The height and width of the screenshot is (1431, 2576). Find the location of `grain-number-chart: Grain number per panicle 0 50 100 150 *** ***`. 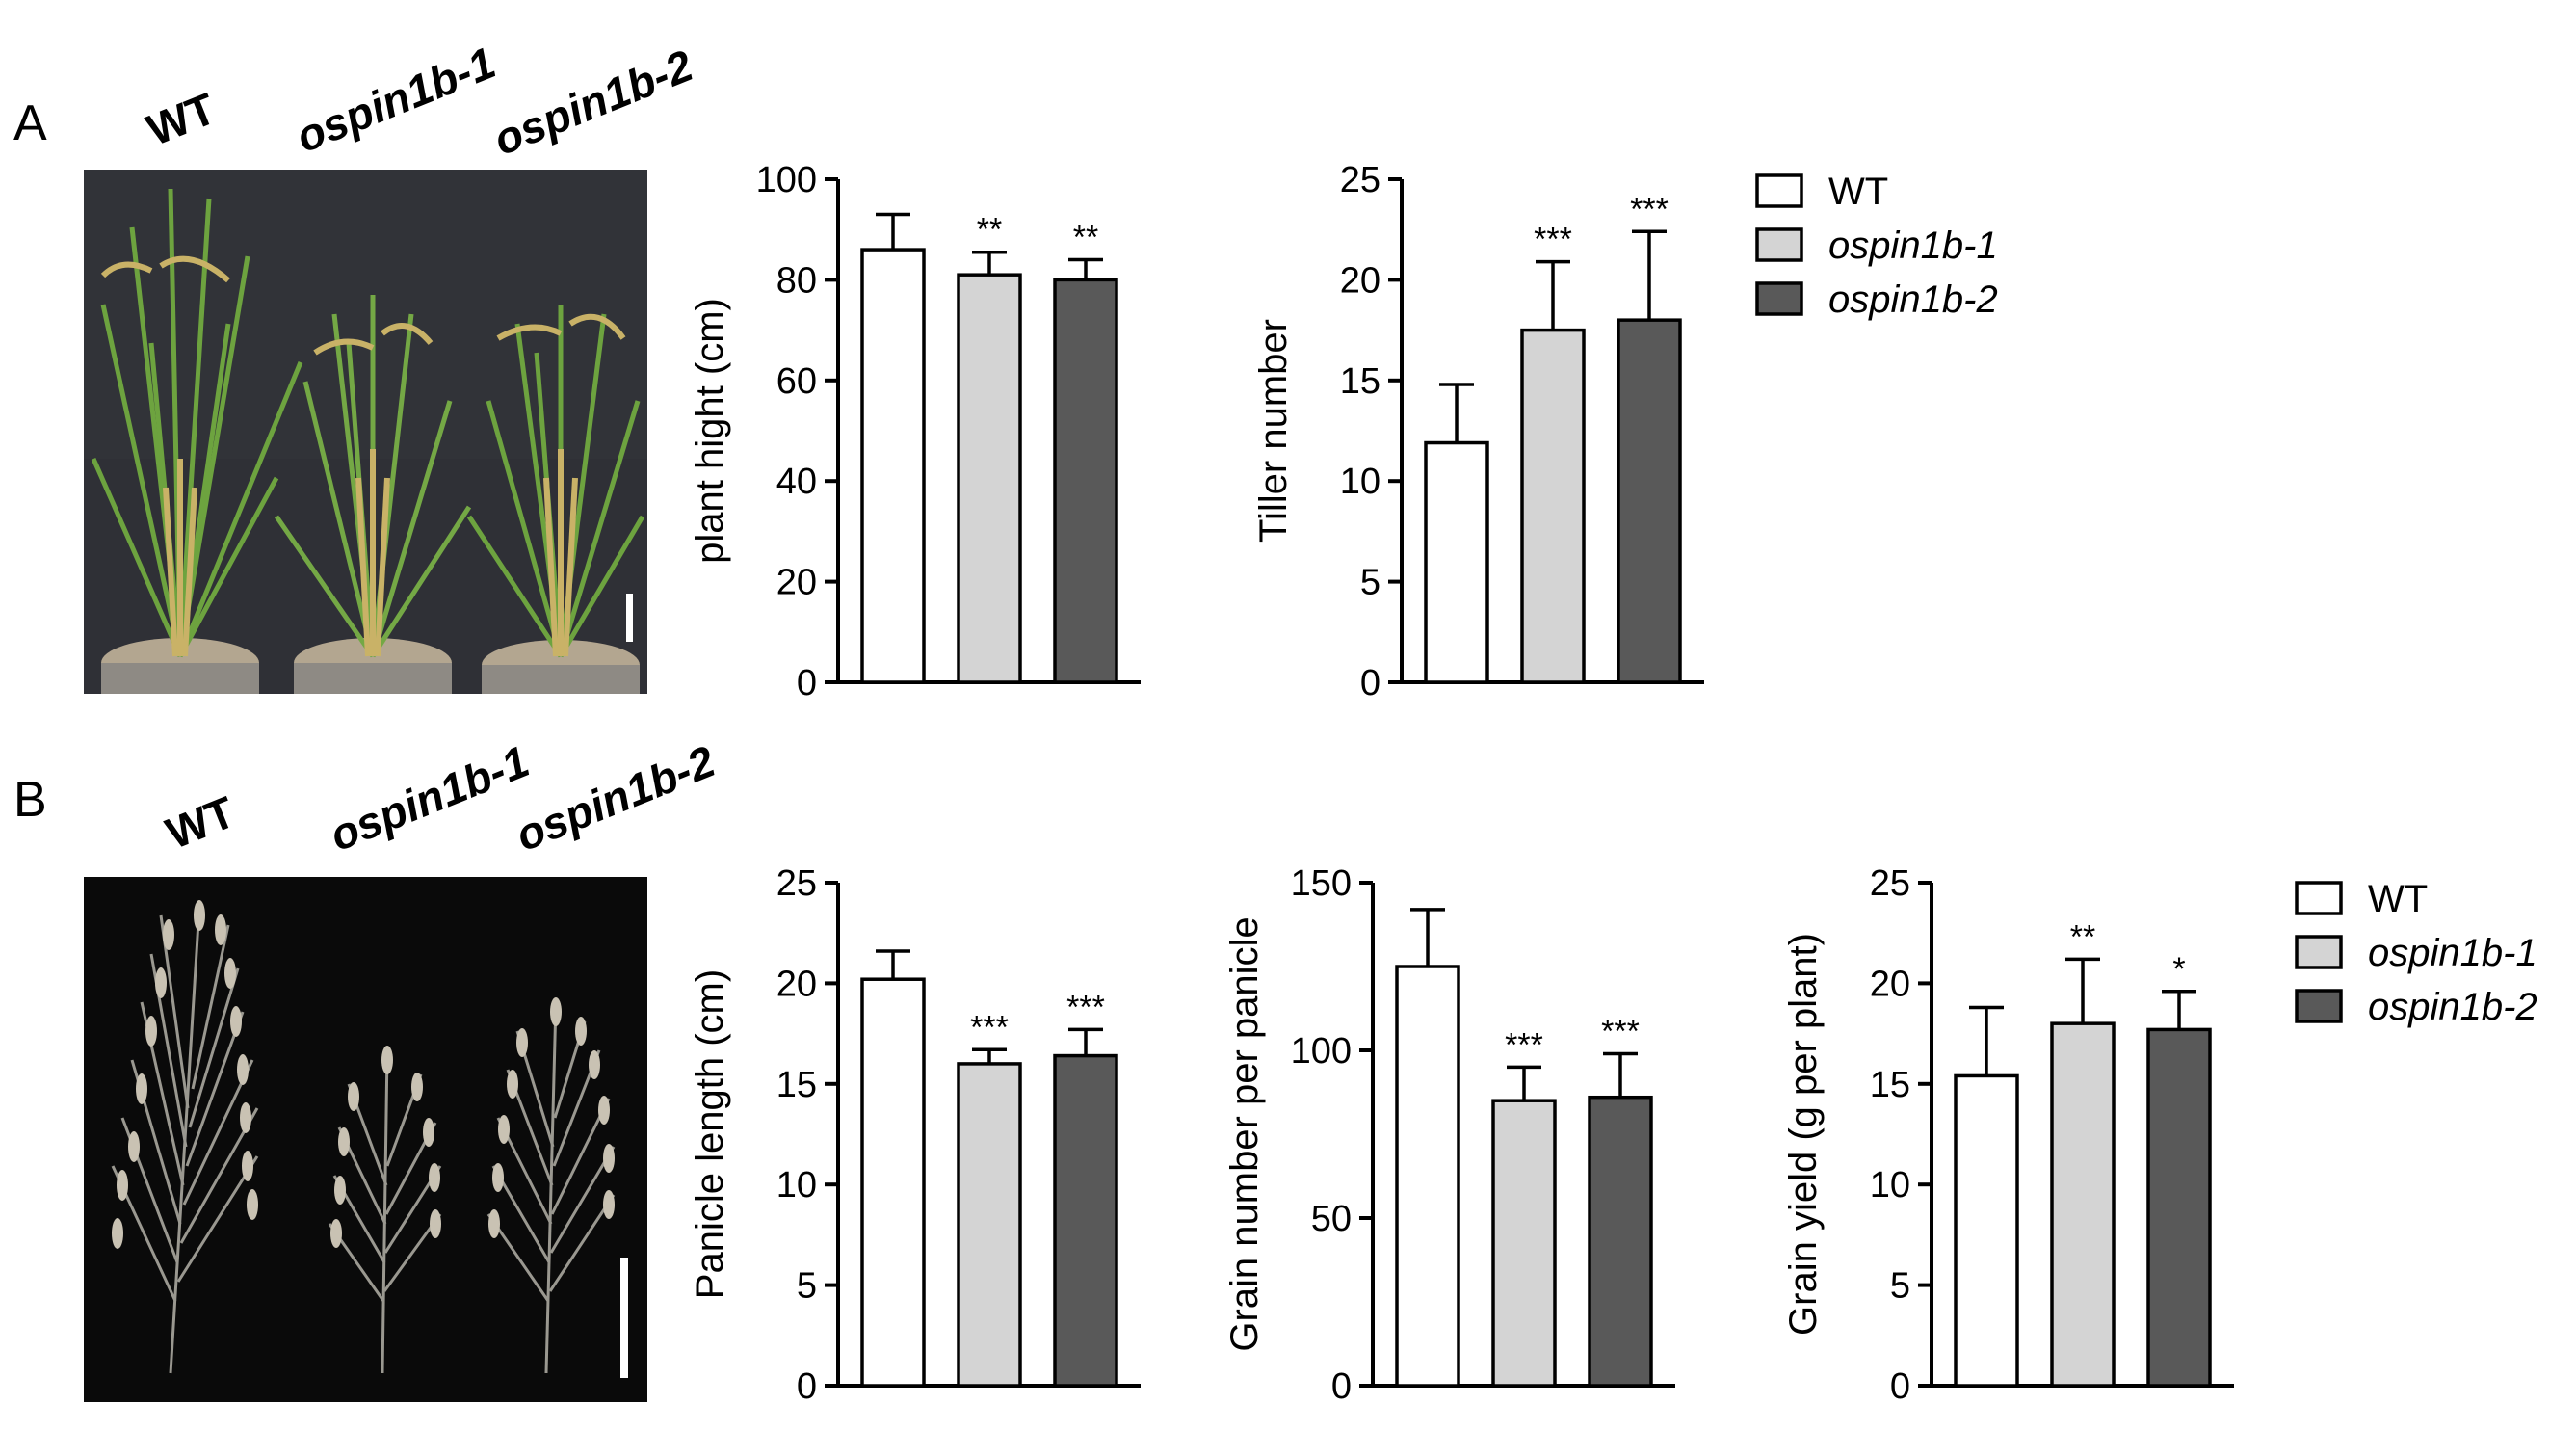

grain-number-chart: Grain number per panicle 0 50 100 150 *** *** is located at coordinates (1449, 1135).